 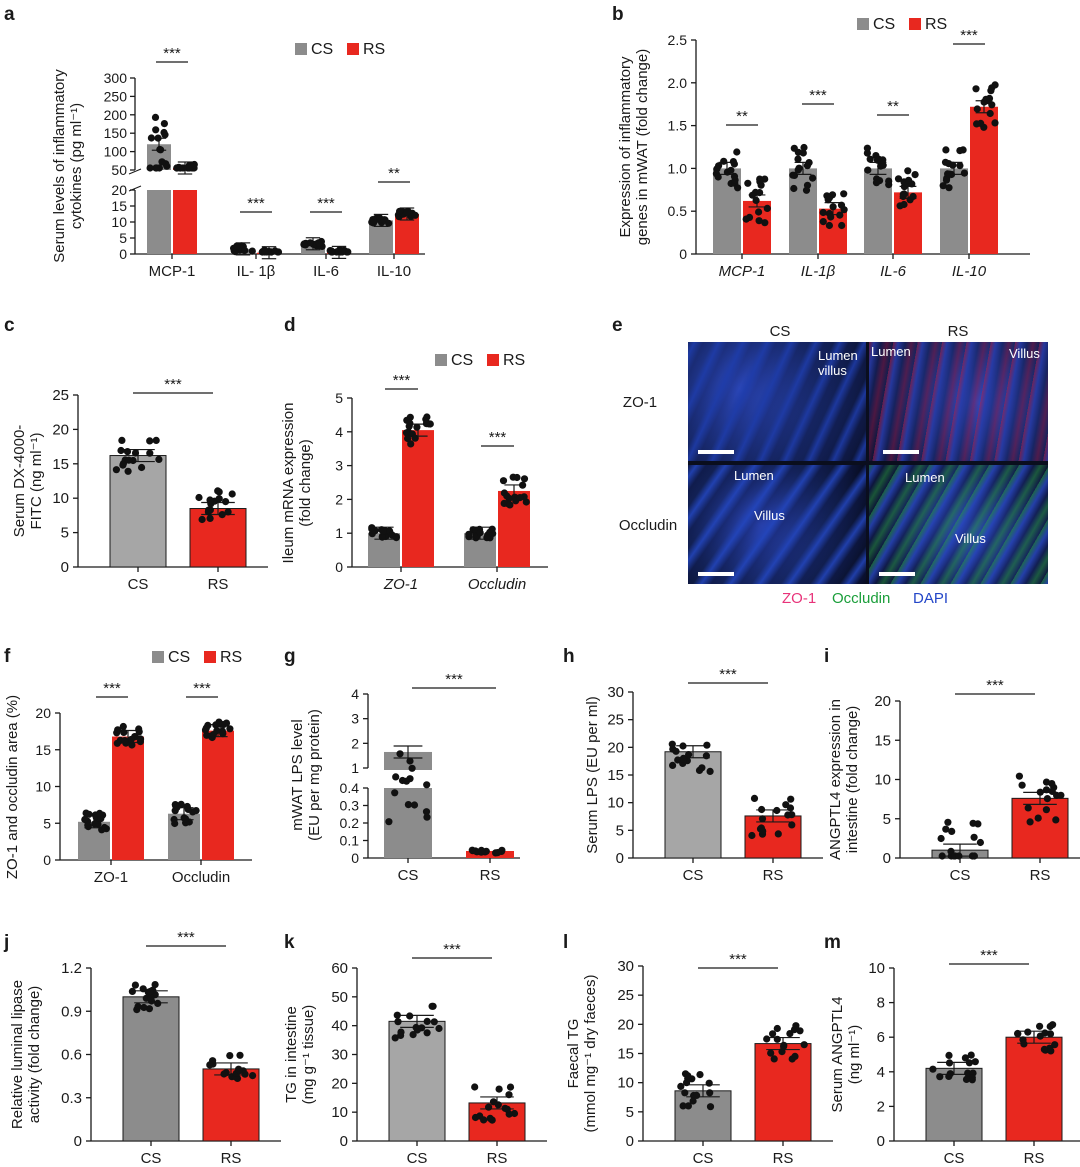 I want to click on micro-col-label-cs: CS, so click(x=780, y=331).